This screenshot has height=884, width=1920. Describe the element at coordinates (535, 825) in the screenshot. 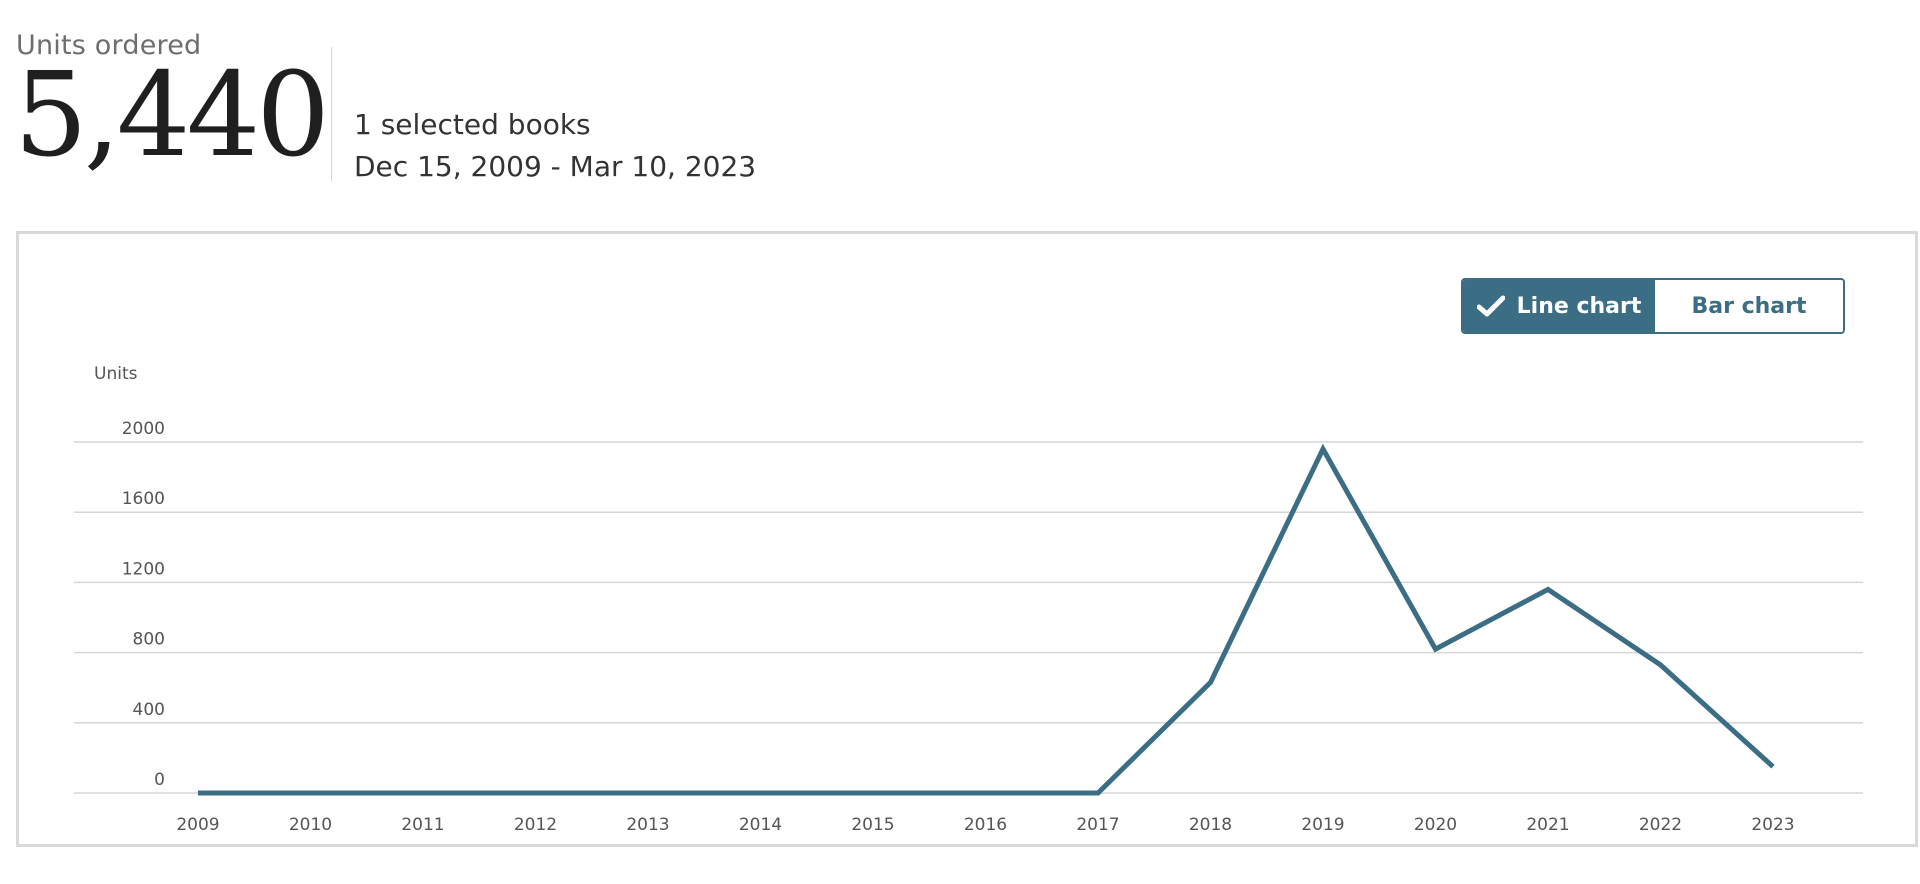

I see `x-tick-label: 2012` at that location.